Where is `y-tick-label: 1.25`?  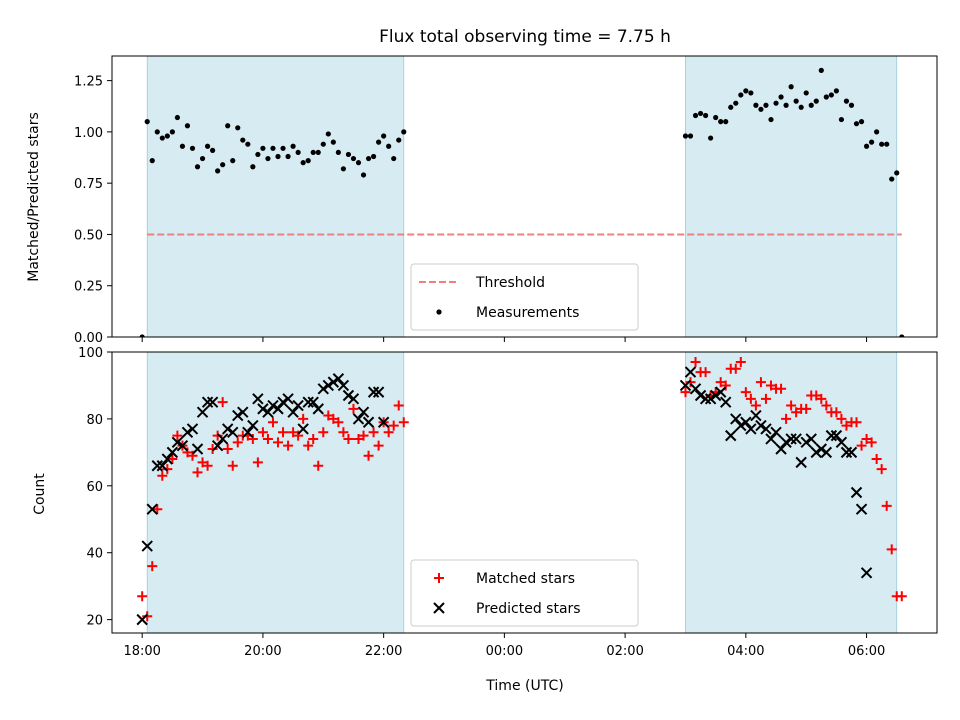 y-tick-label: 1.25 is located at coordinates (88, 82).